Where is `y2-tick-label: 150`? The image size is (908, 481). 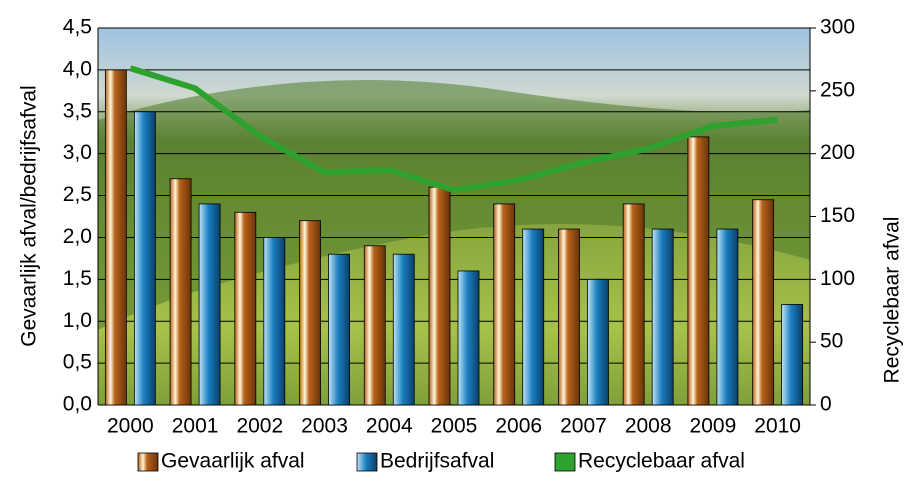
y2-tick-label: 150 is located at coordinates (837, 215).